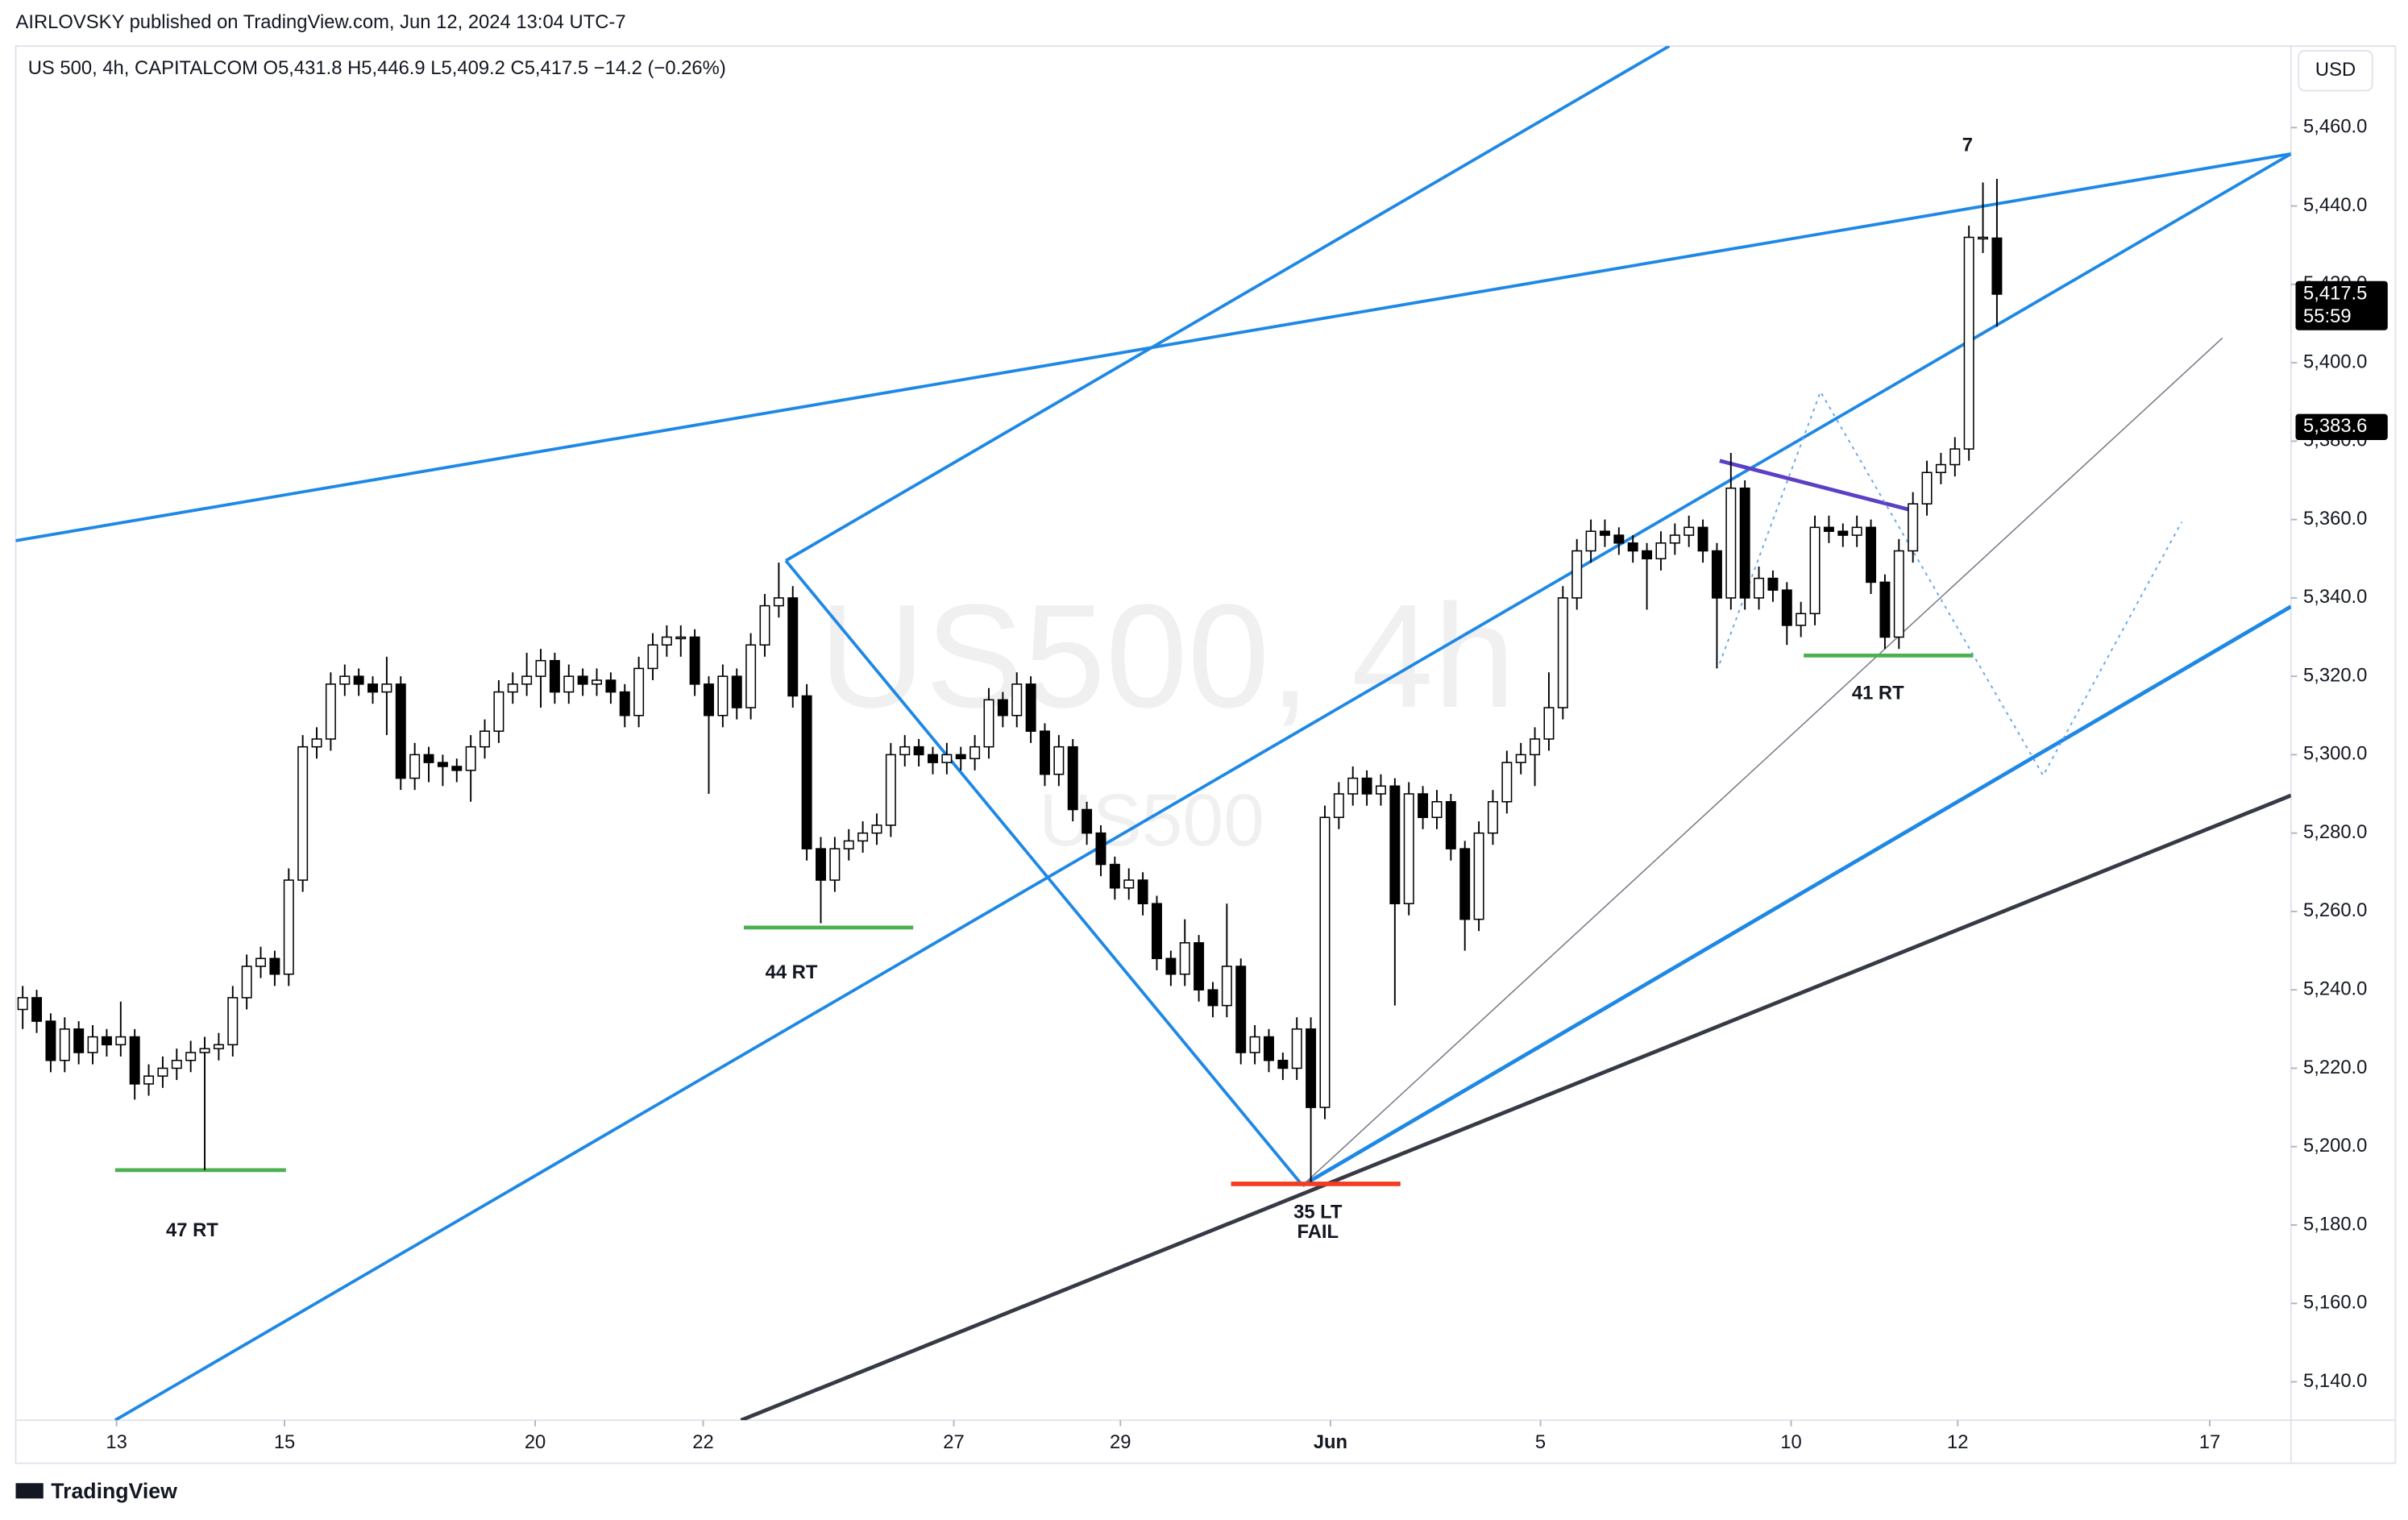 The width and height of the screenshot is (2408, 1520). I want to click on annotation: 47 RT, so click(192, 1230).